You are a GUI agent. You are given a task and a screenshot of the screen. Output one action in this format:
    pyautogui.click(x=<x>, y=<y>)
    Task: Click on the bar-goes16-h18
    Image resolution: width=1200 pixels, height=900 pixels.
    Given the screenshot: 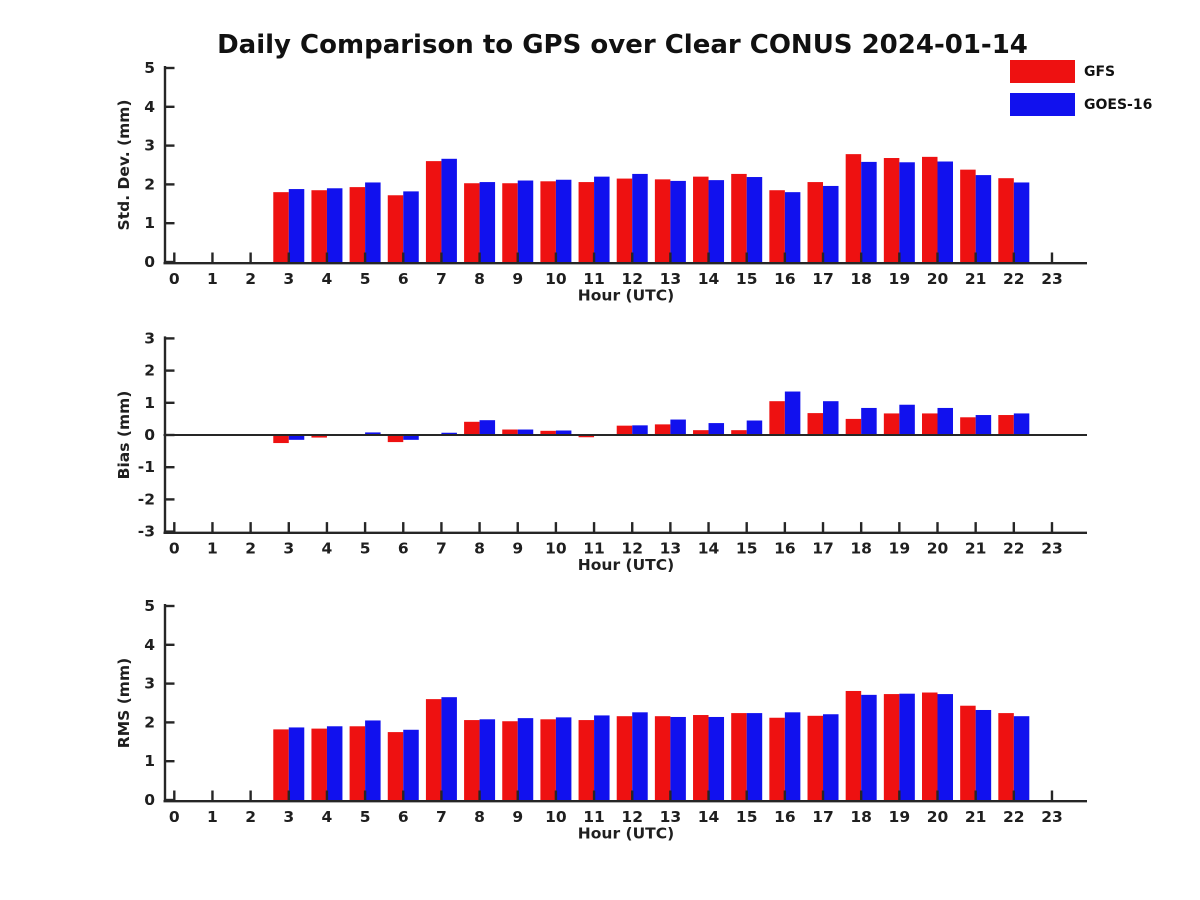 What is the action you would take?
    pyautogui.click(x=869, y=211)
    